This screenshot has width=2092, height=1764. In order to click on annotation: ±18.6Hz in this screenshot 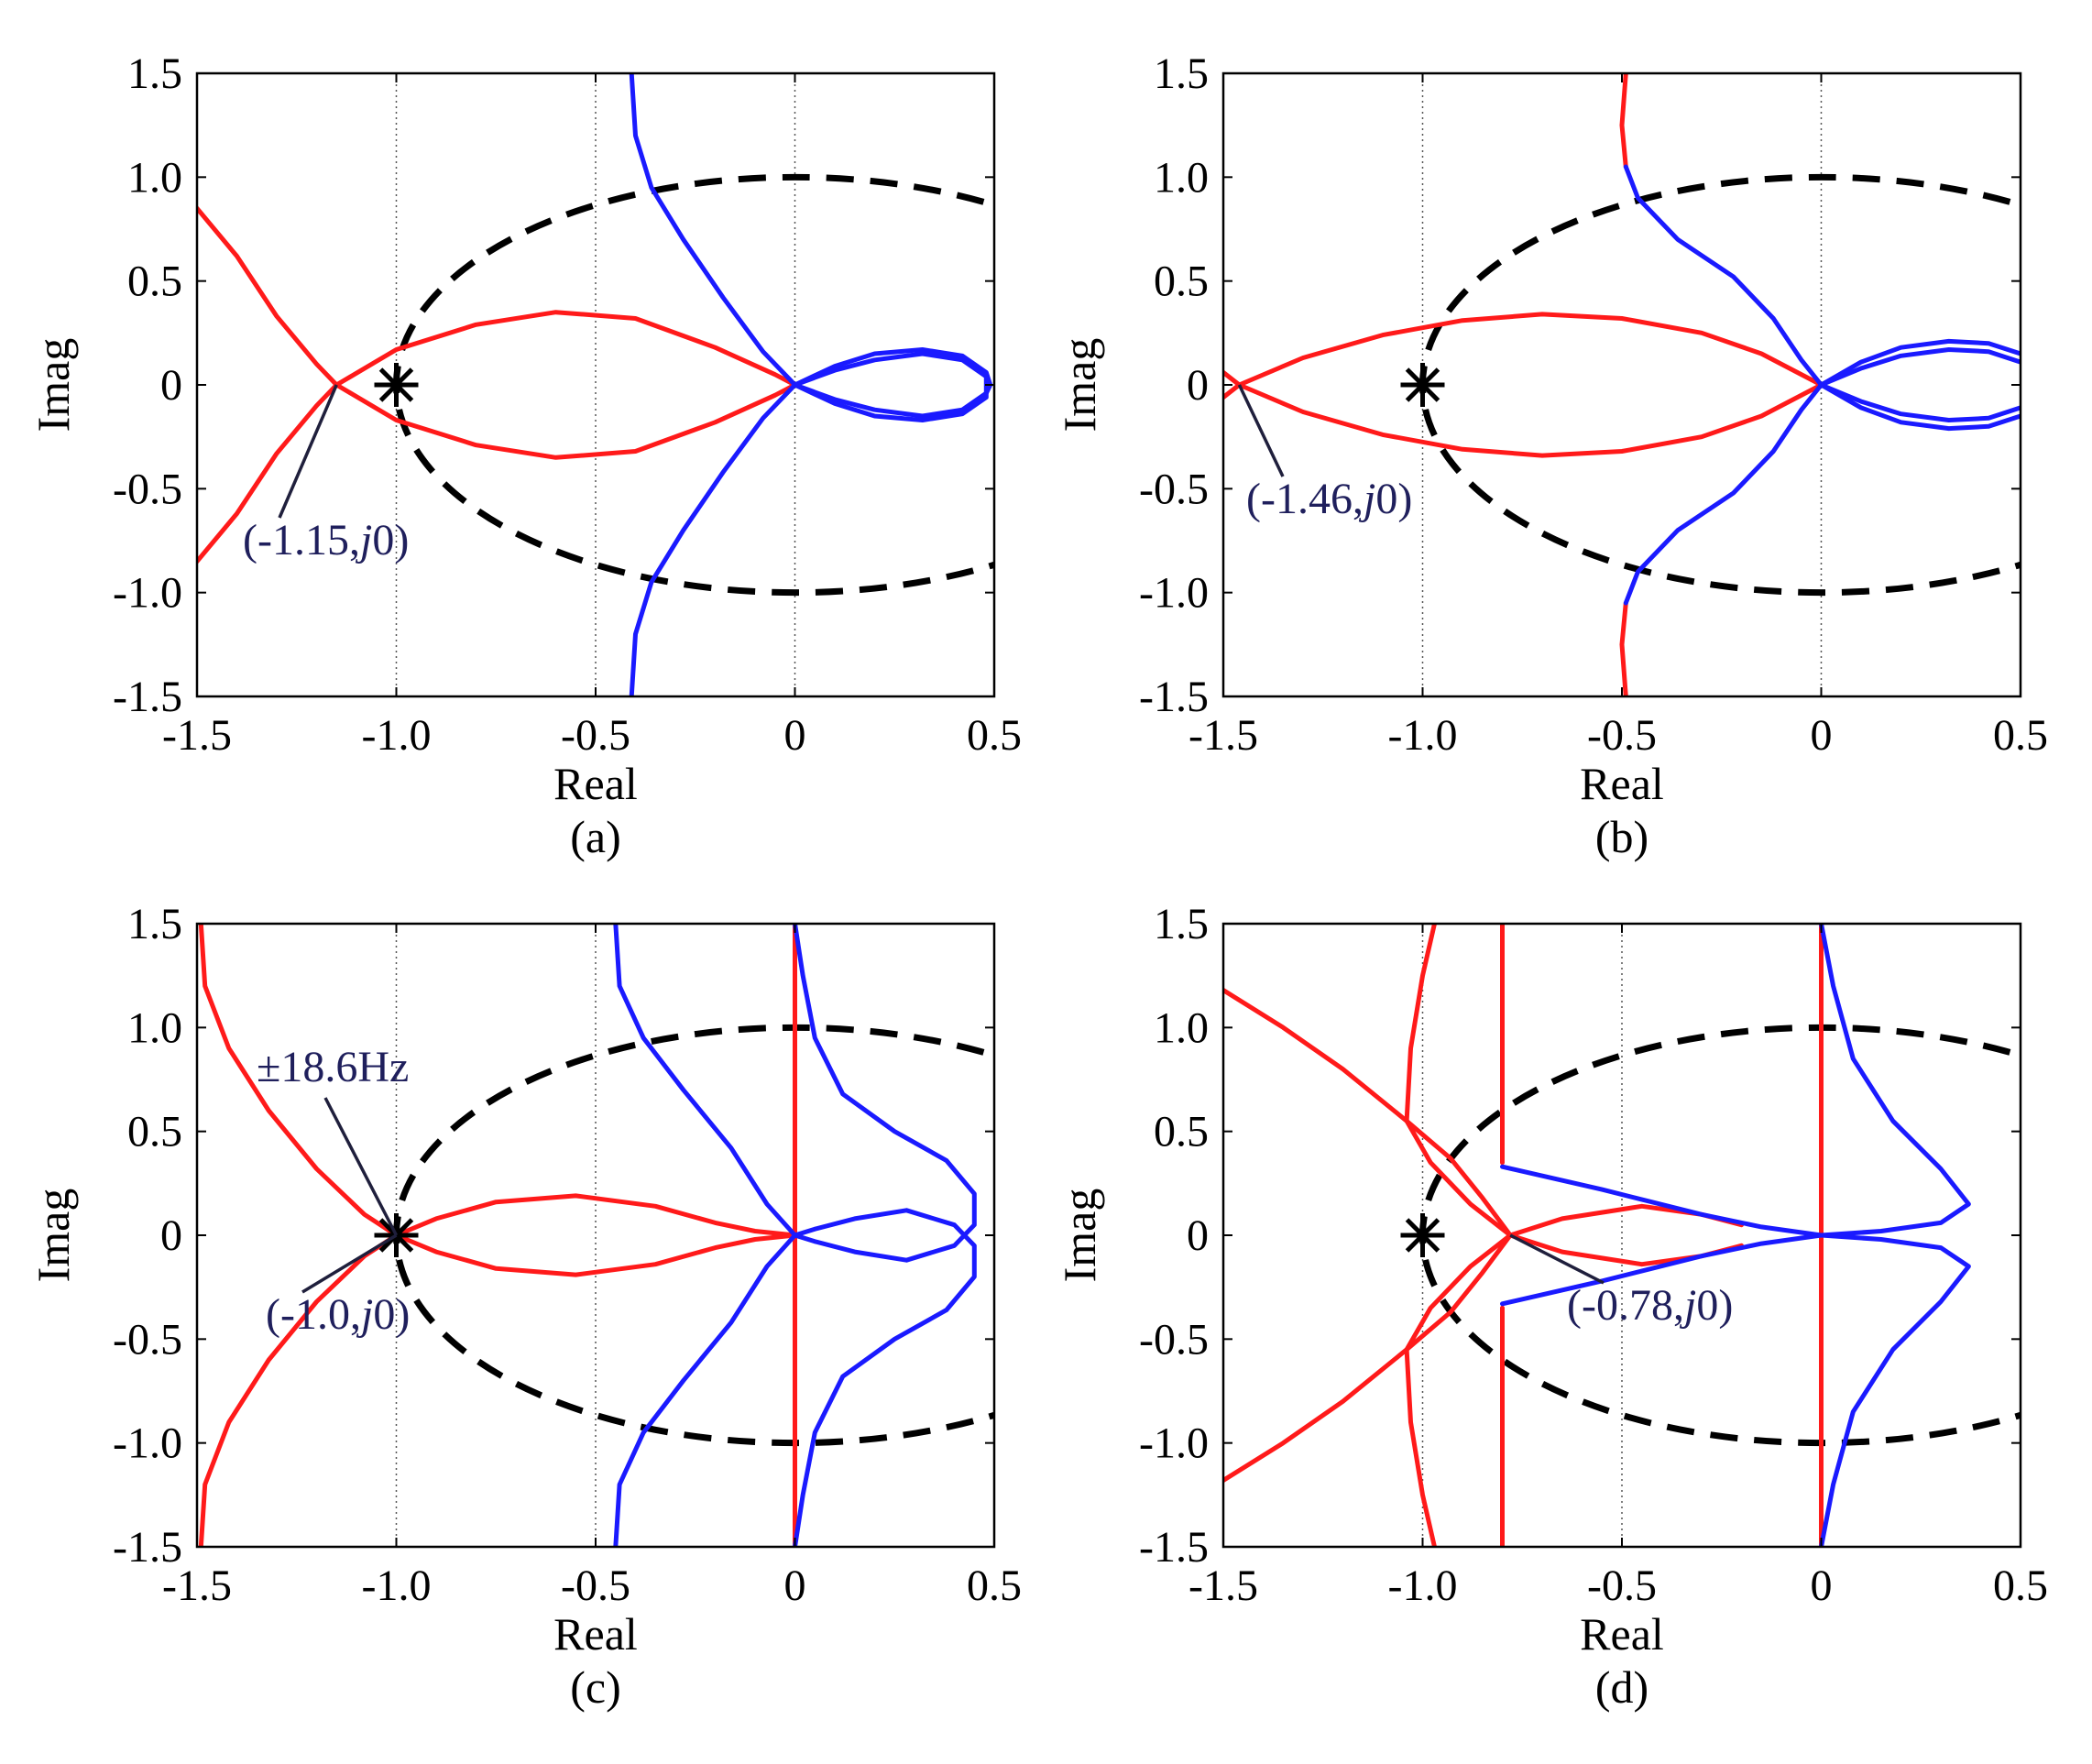, I will do `click(333, 1139)`.